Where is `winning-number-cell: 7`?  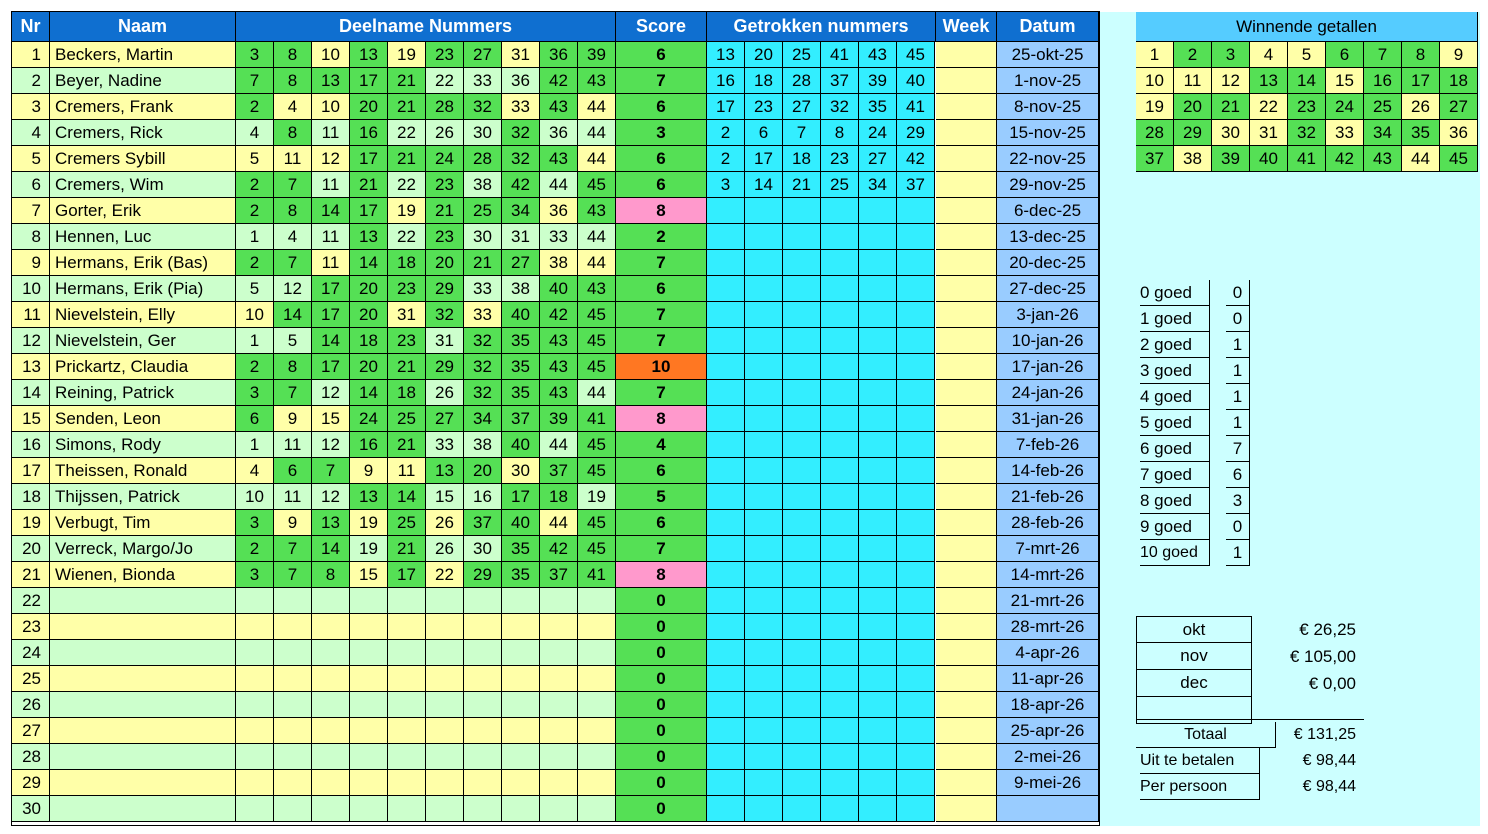 winning-number-cell: 7 is located at coordinates (1383, 55).